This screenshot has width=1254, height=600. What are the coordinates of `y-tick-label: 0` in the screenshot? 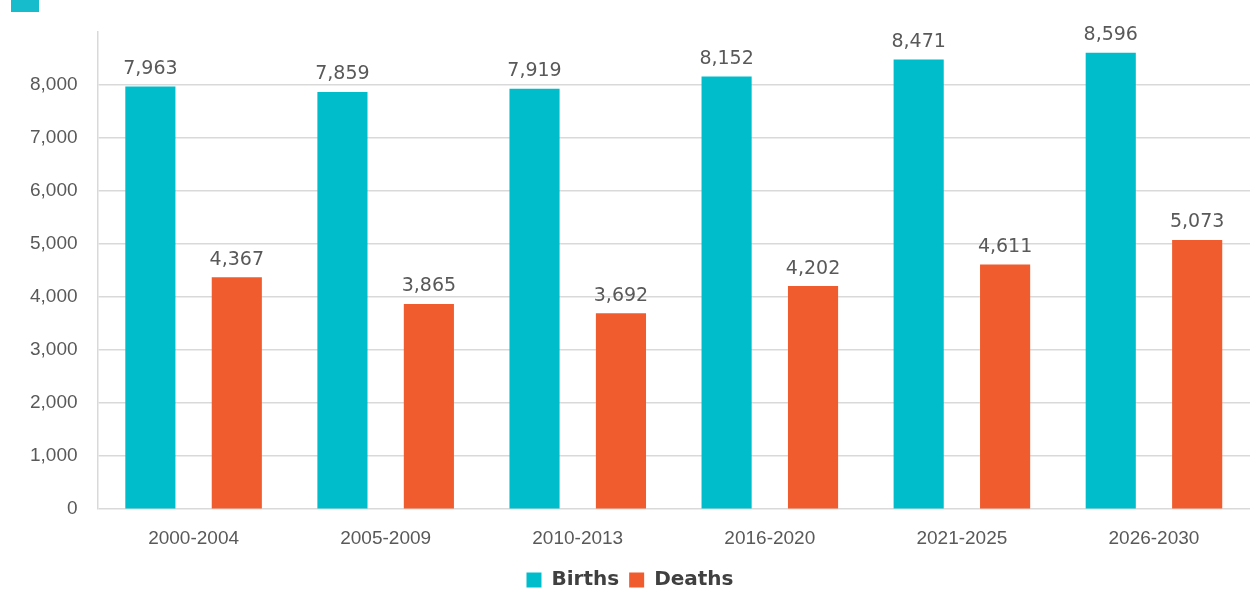 It's located at (72, 508).